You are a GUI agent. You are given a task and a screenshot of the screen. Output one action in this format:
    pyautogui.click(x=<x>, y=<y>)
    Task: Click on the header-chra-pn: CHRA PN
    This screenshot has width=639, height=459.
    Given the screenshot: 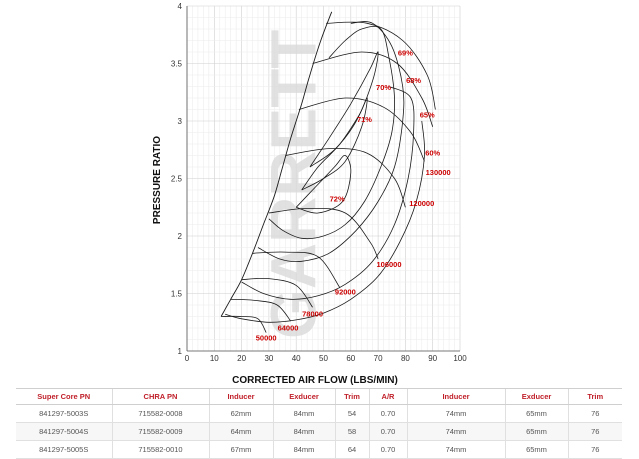 What is the action you would take?
    pyautogui.click(x=160, y=396)
    